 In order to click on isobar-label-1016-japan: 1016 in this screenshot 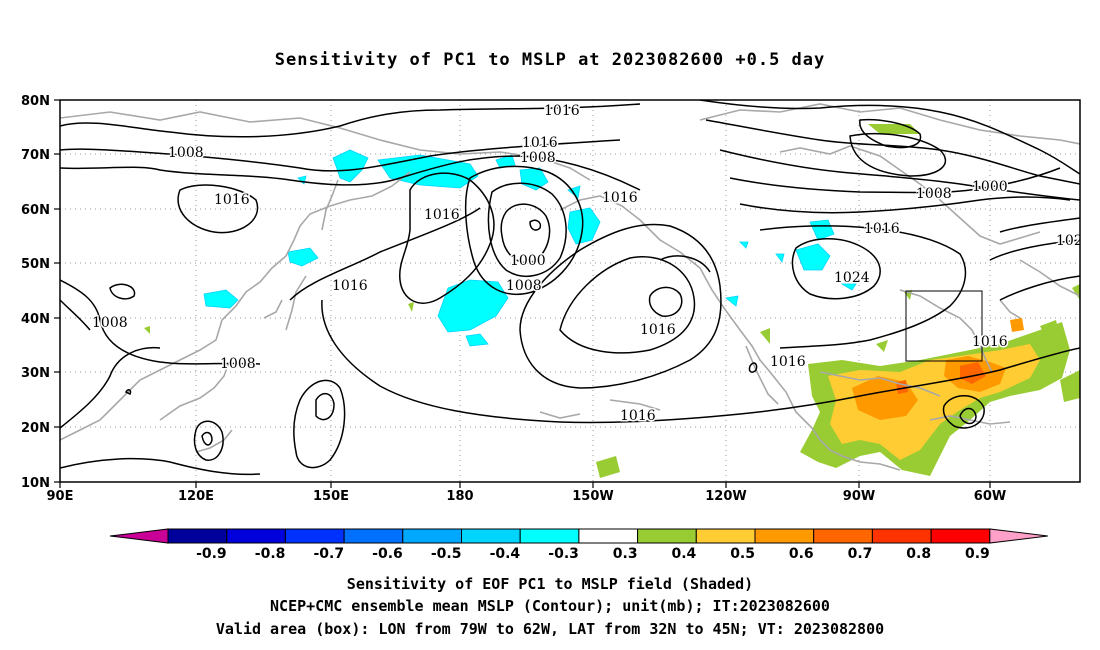, I will do `click(350, 286)`.